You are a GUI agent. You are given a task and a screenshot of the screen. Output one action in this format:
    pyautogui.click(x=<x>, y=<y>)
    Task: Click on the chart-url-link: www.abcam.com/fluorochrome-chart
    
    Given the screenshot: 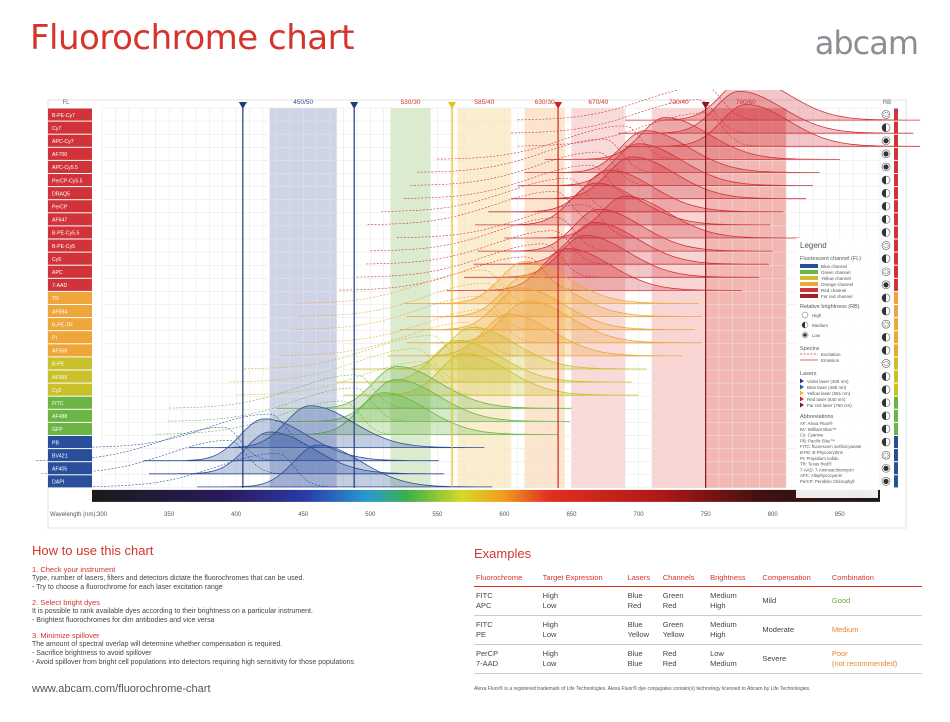 What is the action you would take?
    pyautogui.click(x=121, y=689)
    